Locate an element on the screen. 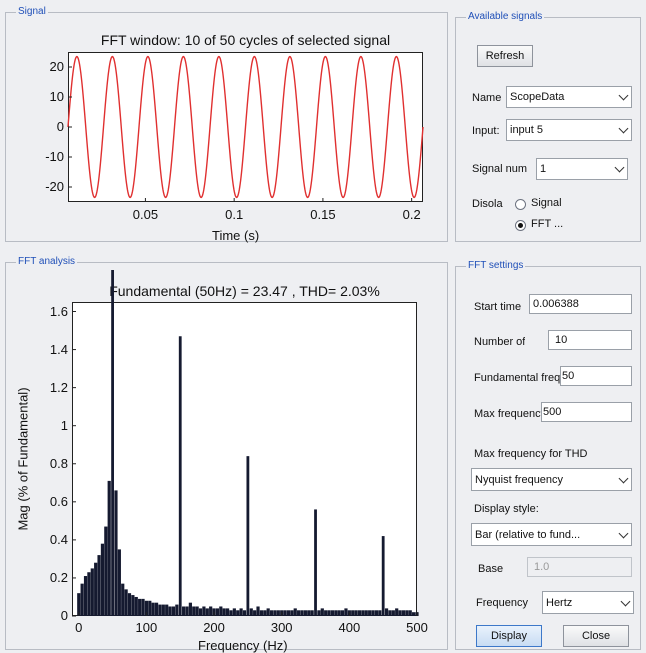 The width and height of the screenshot is (646, 653). start-time-input: 0.006388 is located at coordinates (580, 304).